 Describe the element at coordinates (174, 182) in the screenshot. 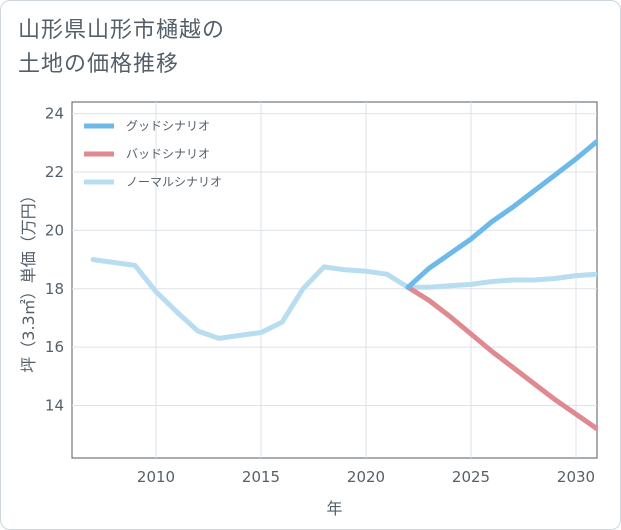

I see `legend-label-2: ノーマルシナリオ` at that location.